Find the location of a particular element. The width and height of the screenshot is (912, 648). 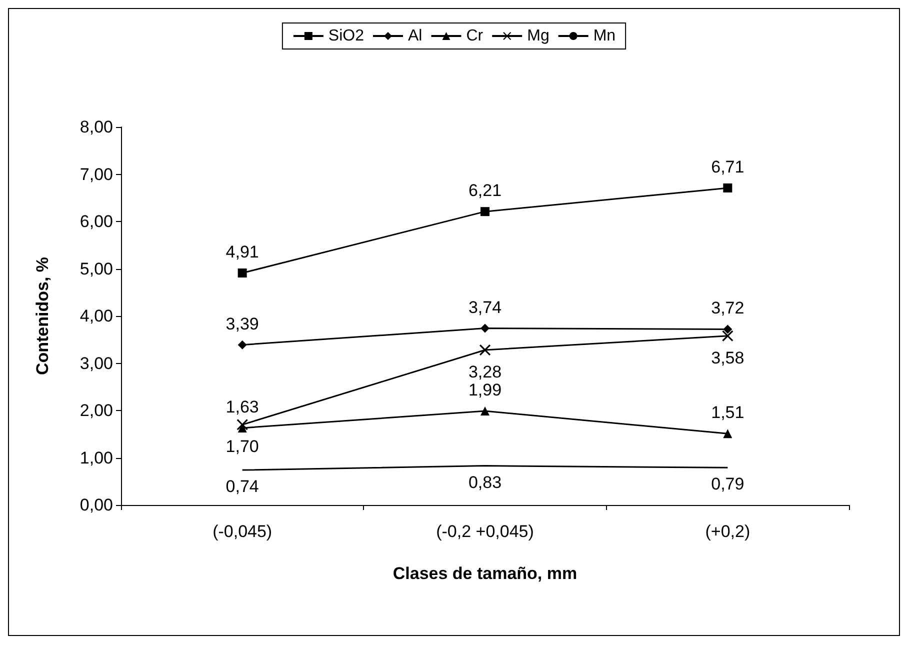

y-tick-label: 6,00 is located at coordinates (96, 221).